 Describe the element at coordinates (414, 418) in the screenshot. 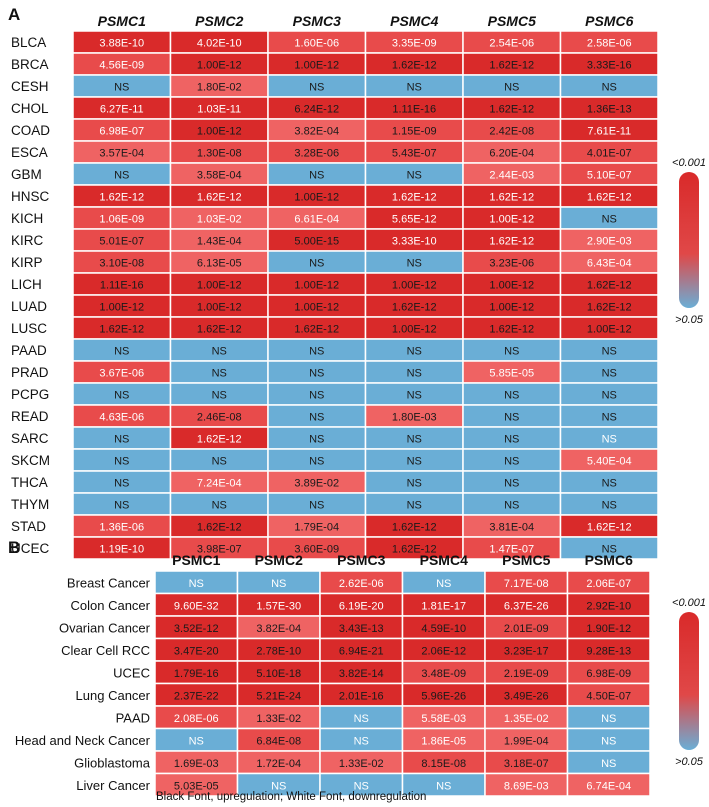

I see `cell-value: 1.80E-03` at that location.